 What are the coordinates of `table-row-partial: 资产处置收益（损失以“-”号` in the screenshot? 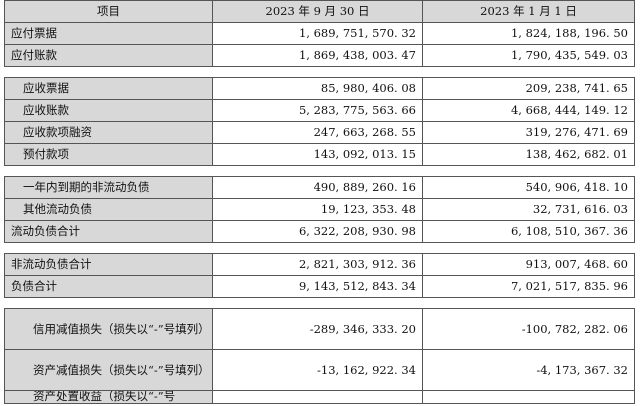 It's located at (319, 397).